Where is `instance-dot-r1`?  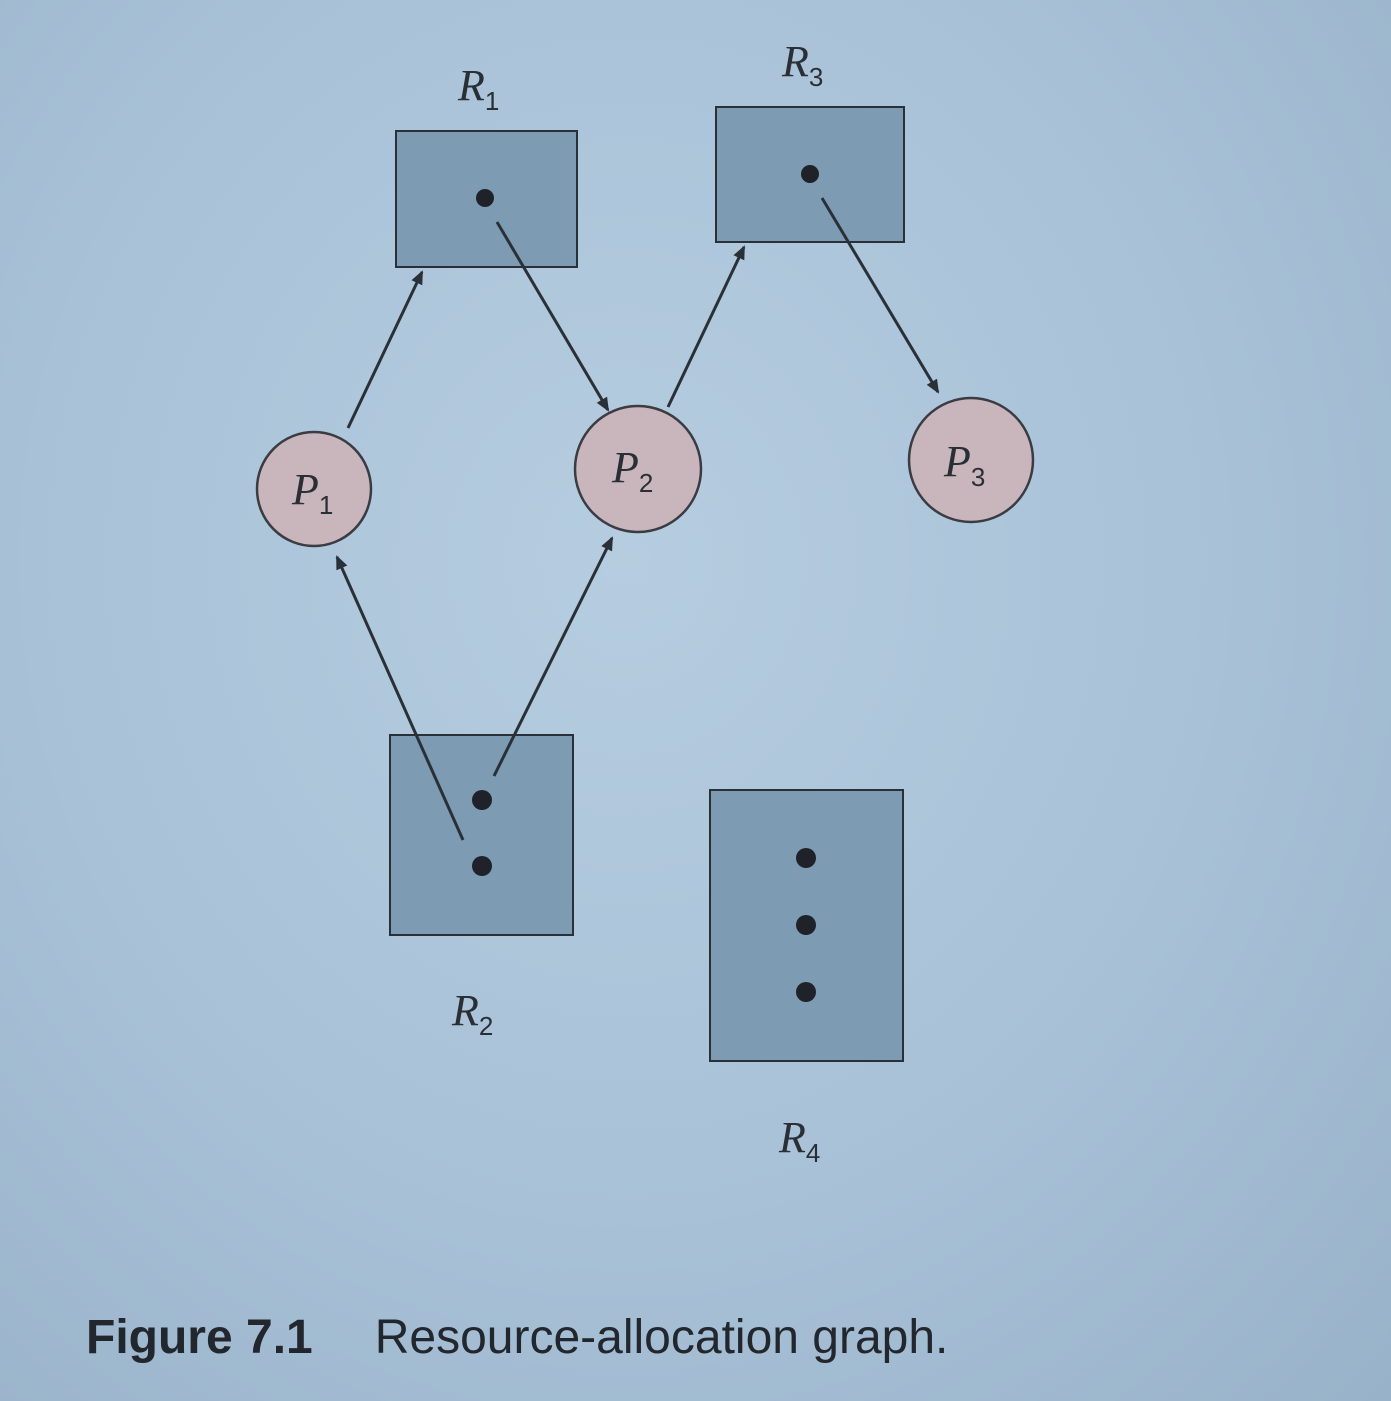
instance-dot-r1 is located at coordinates (485, 198).